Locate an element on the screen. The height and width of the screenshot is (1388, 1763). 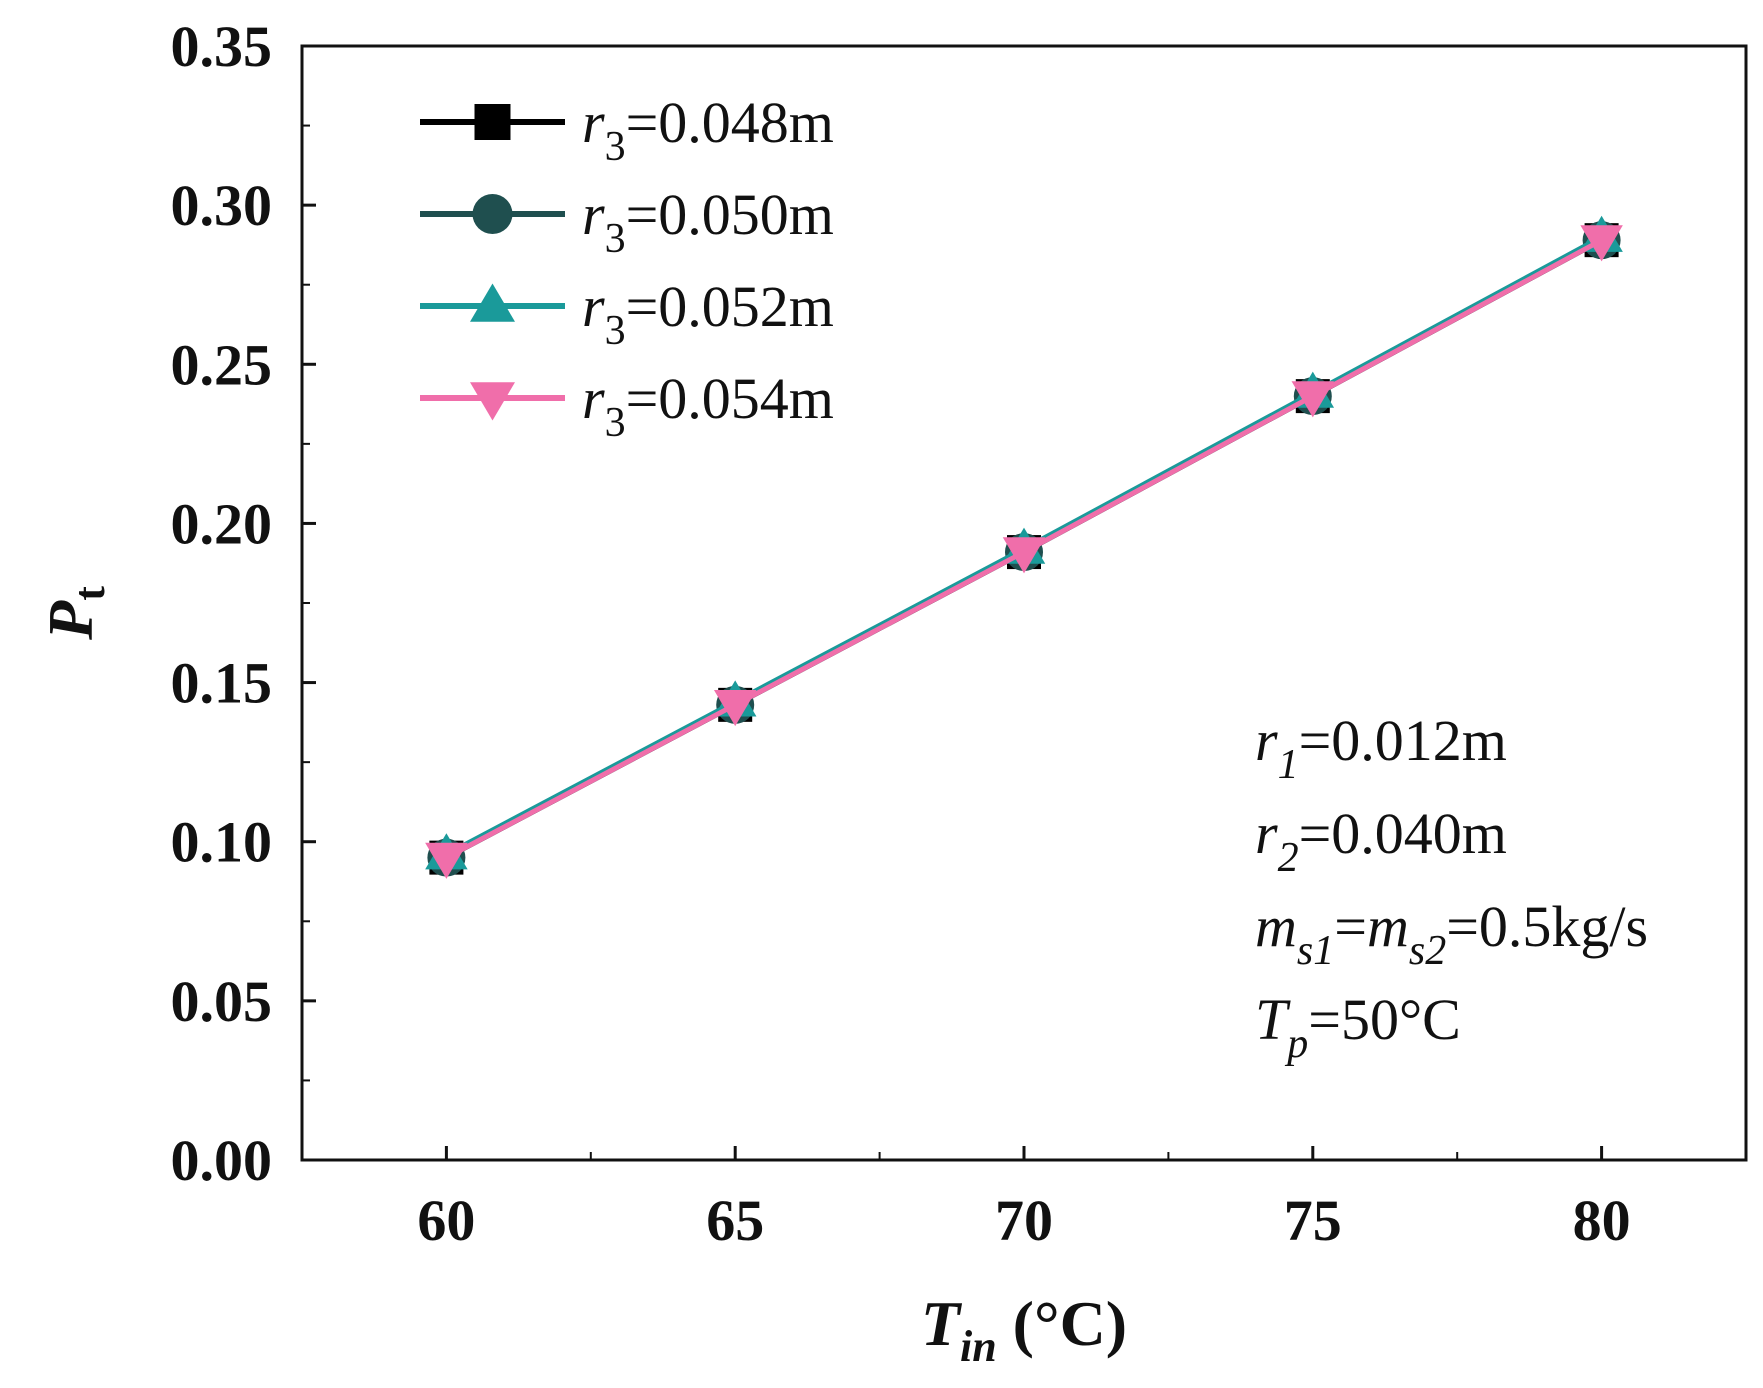
x-axis: 60 65 70 75 80 is located at coordinates (1024, 1199).